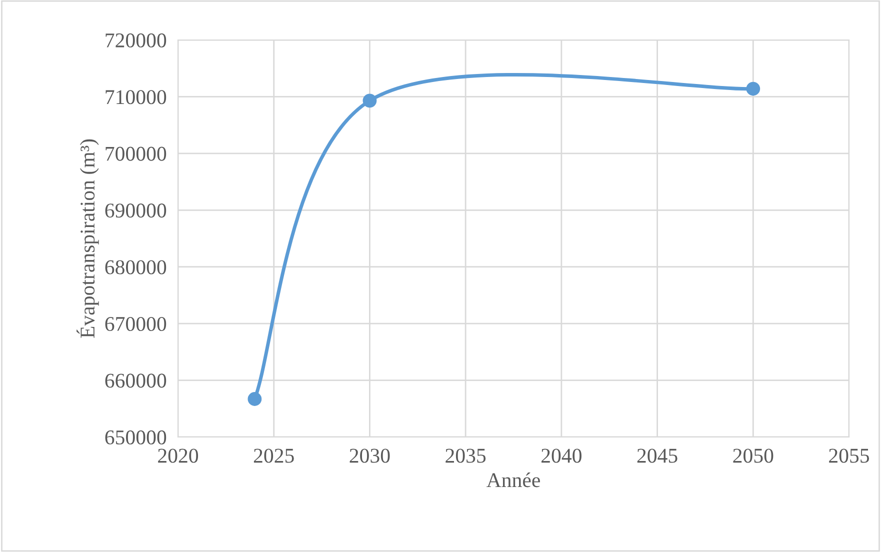 This screenshot has width=881, height=552. Describe the element at coordinates (136, 97) in the screenshot. I see `y-tick-label: 710000` at that location.